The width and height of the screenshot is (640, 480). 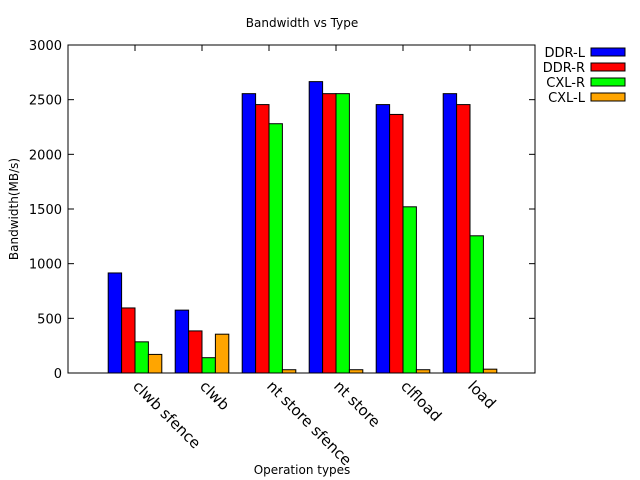 I want to click on bar-cxl-r-clwb, so click(x=208, y=365).